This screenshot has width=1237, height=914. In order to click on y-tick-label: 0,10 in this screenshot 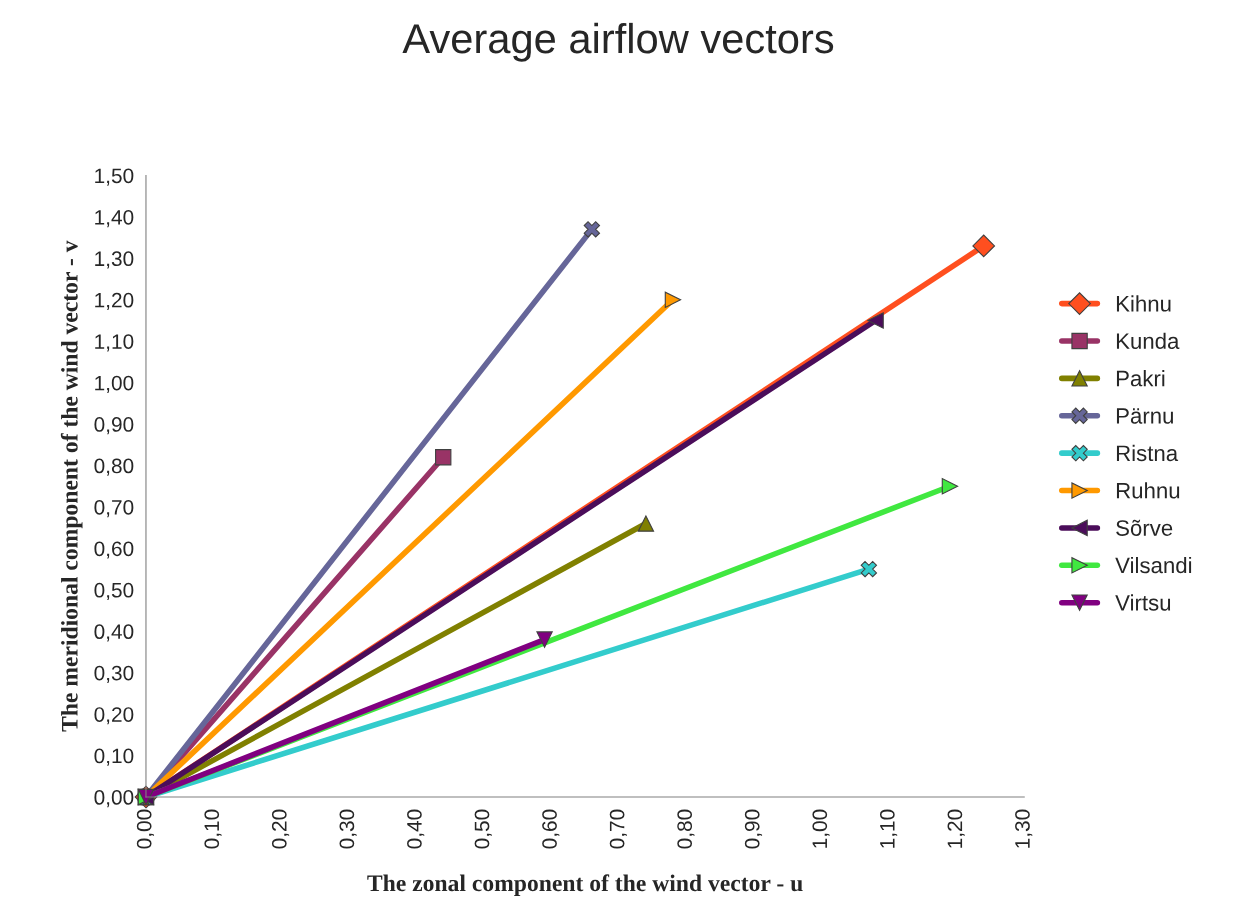, I will do `click(114, 757)`.